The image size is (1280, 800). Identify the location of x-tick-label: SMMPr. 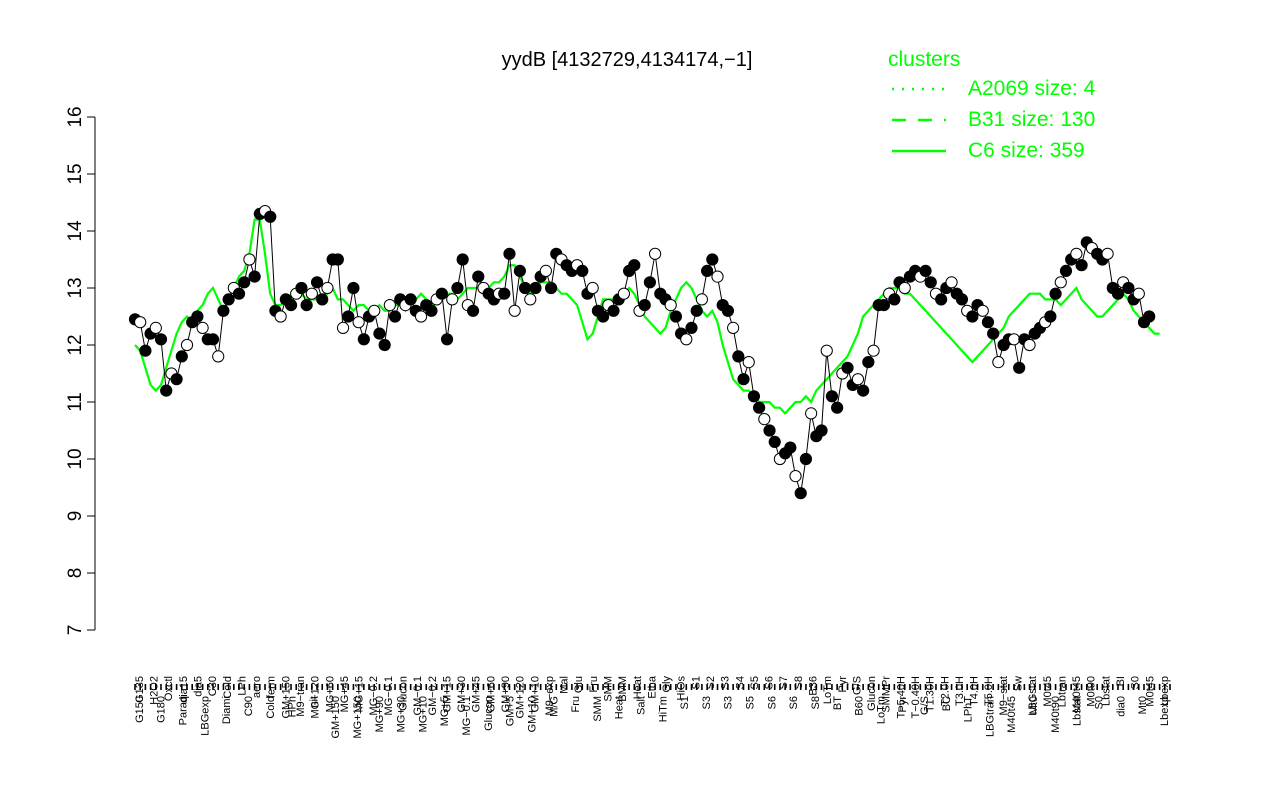
(887, 694).